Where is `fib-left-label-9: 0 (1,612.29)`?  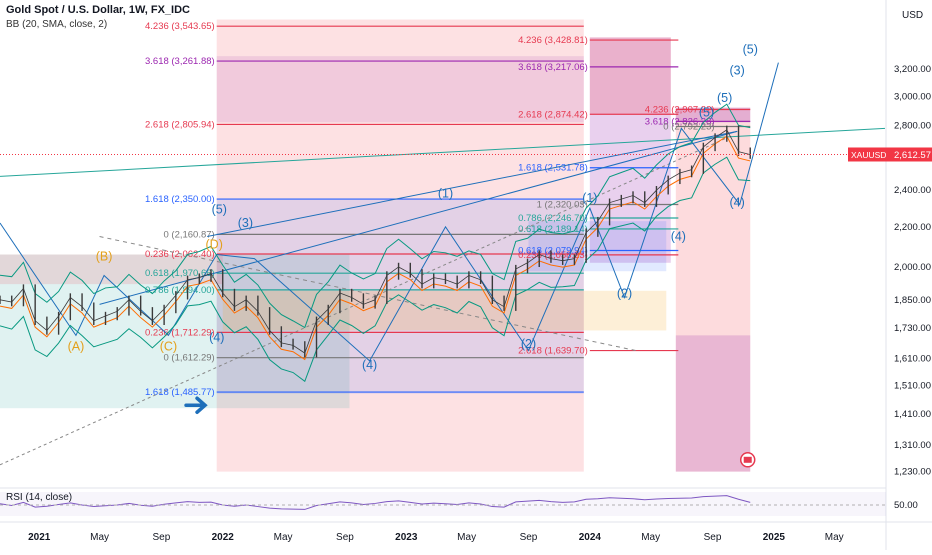 fib-left-label-9: 0 (1,612.29) is located at coordinates (188, 358).